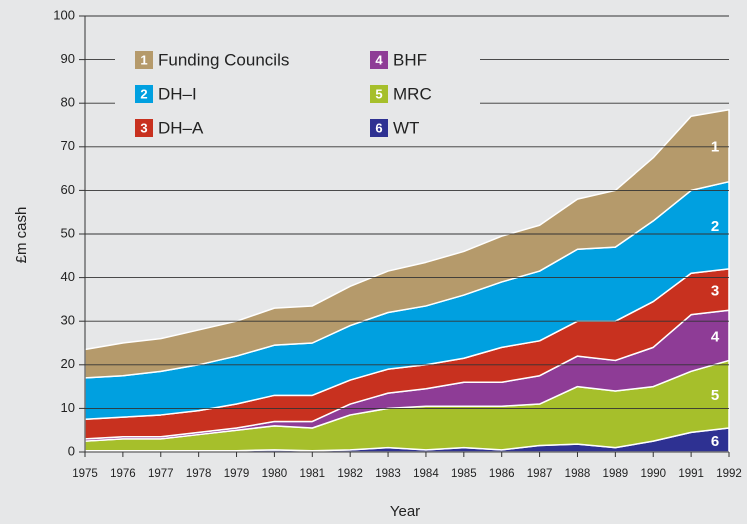 The height and width of the screenshot is (524, 747). What do you see at coordinates (68, 407) in the screenshot?
I see `y-tick-label: 10` at bounding box center [68, 407].